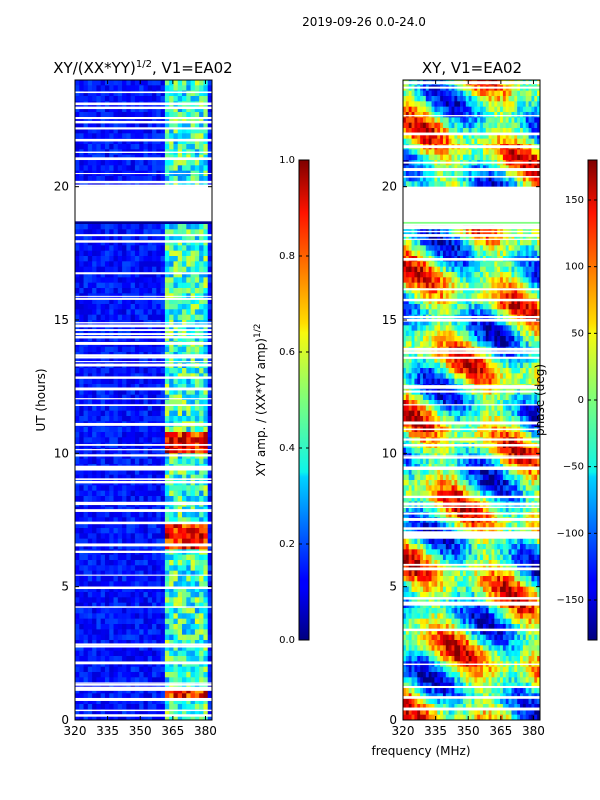  I want to click on x-tick-label: 320, so click(75, 731).